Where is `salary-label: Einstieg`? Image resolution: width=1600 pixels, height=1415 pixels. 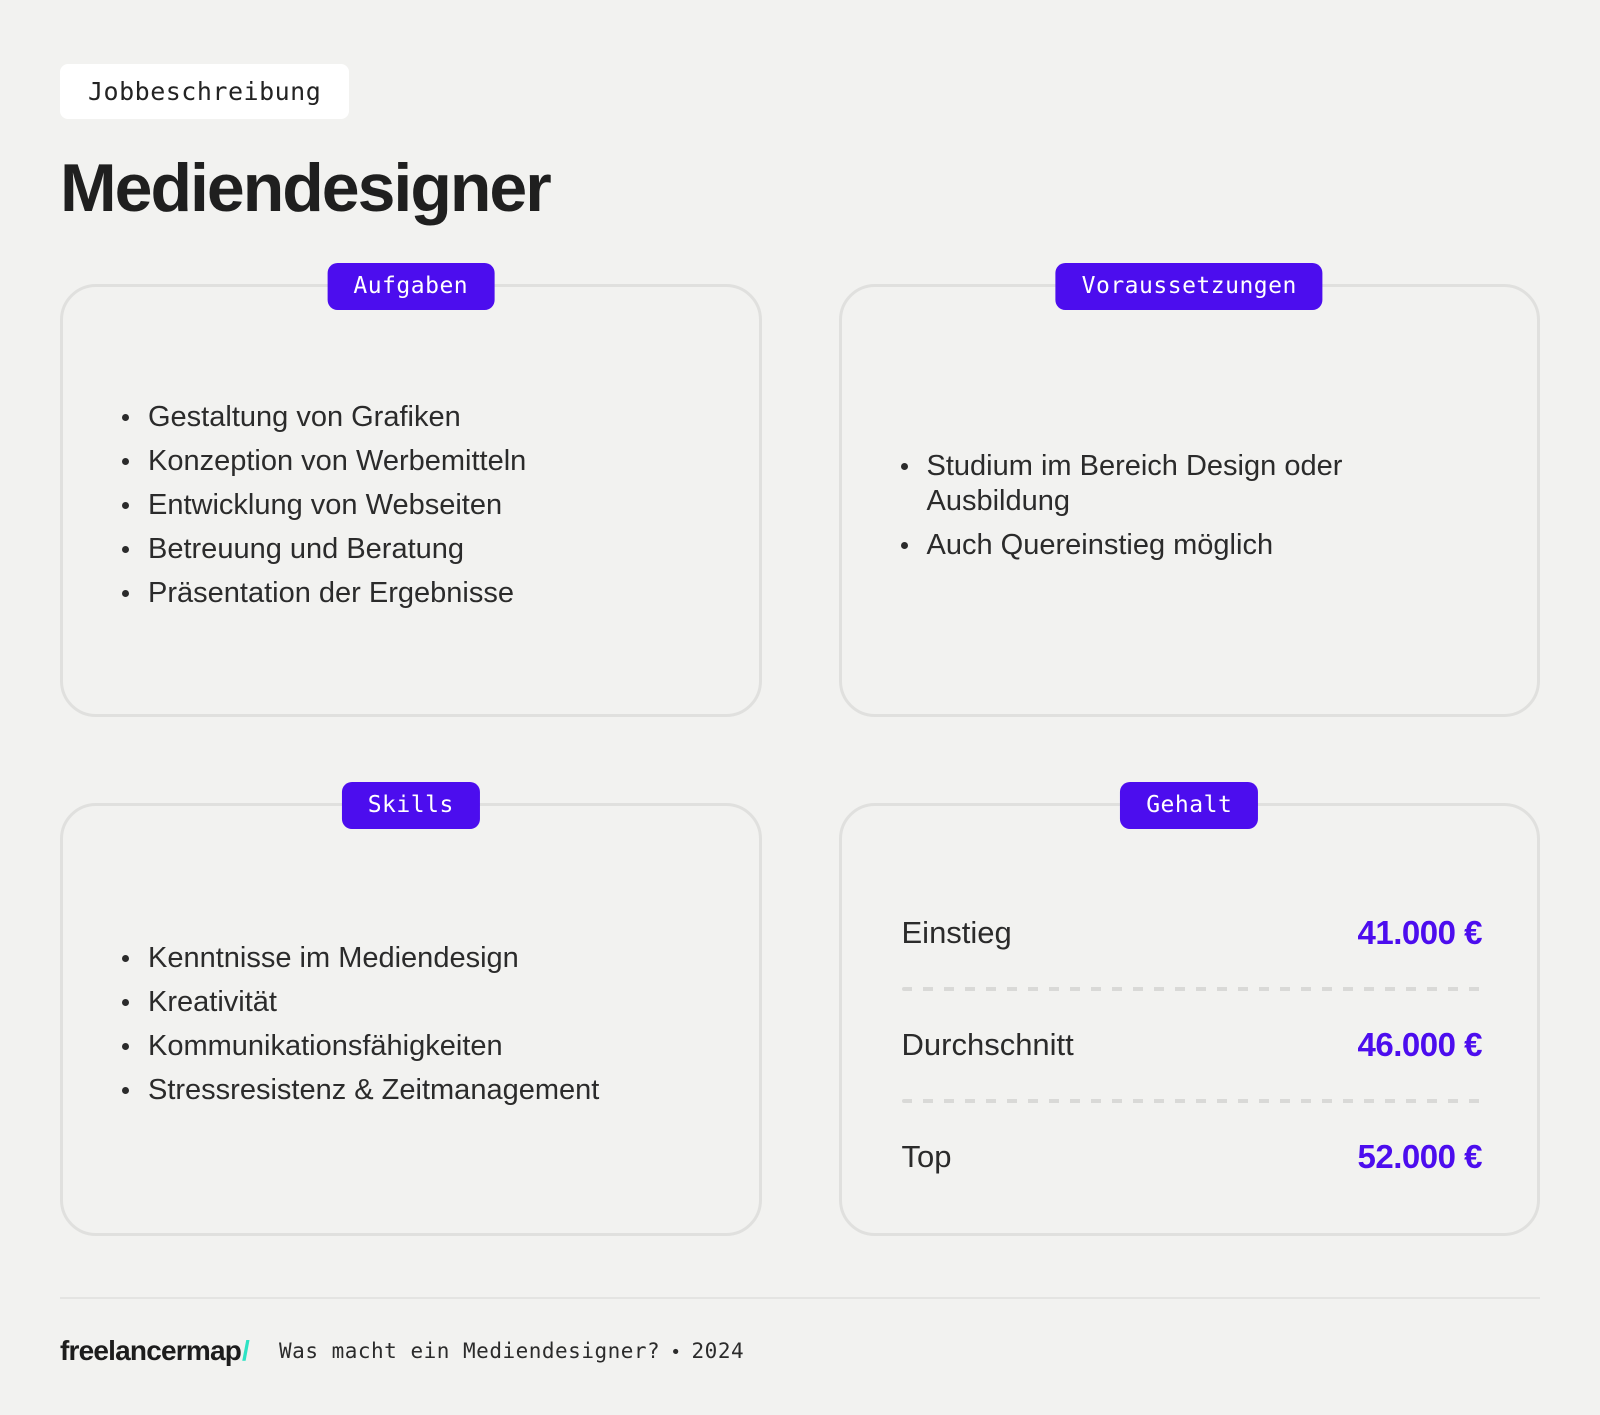
salary-label: Einstieg is located at coordinates (956, 932).